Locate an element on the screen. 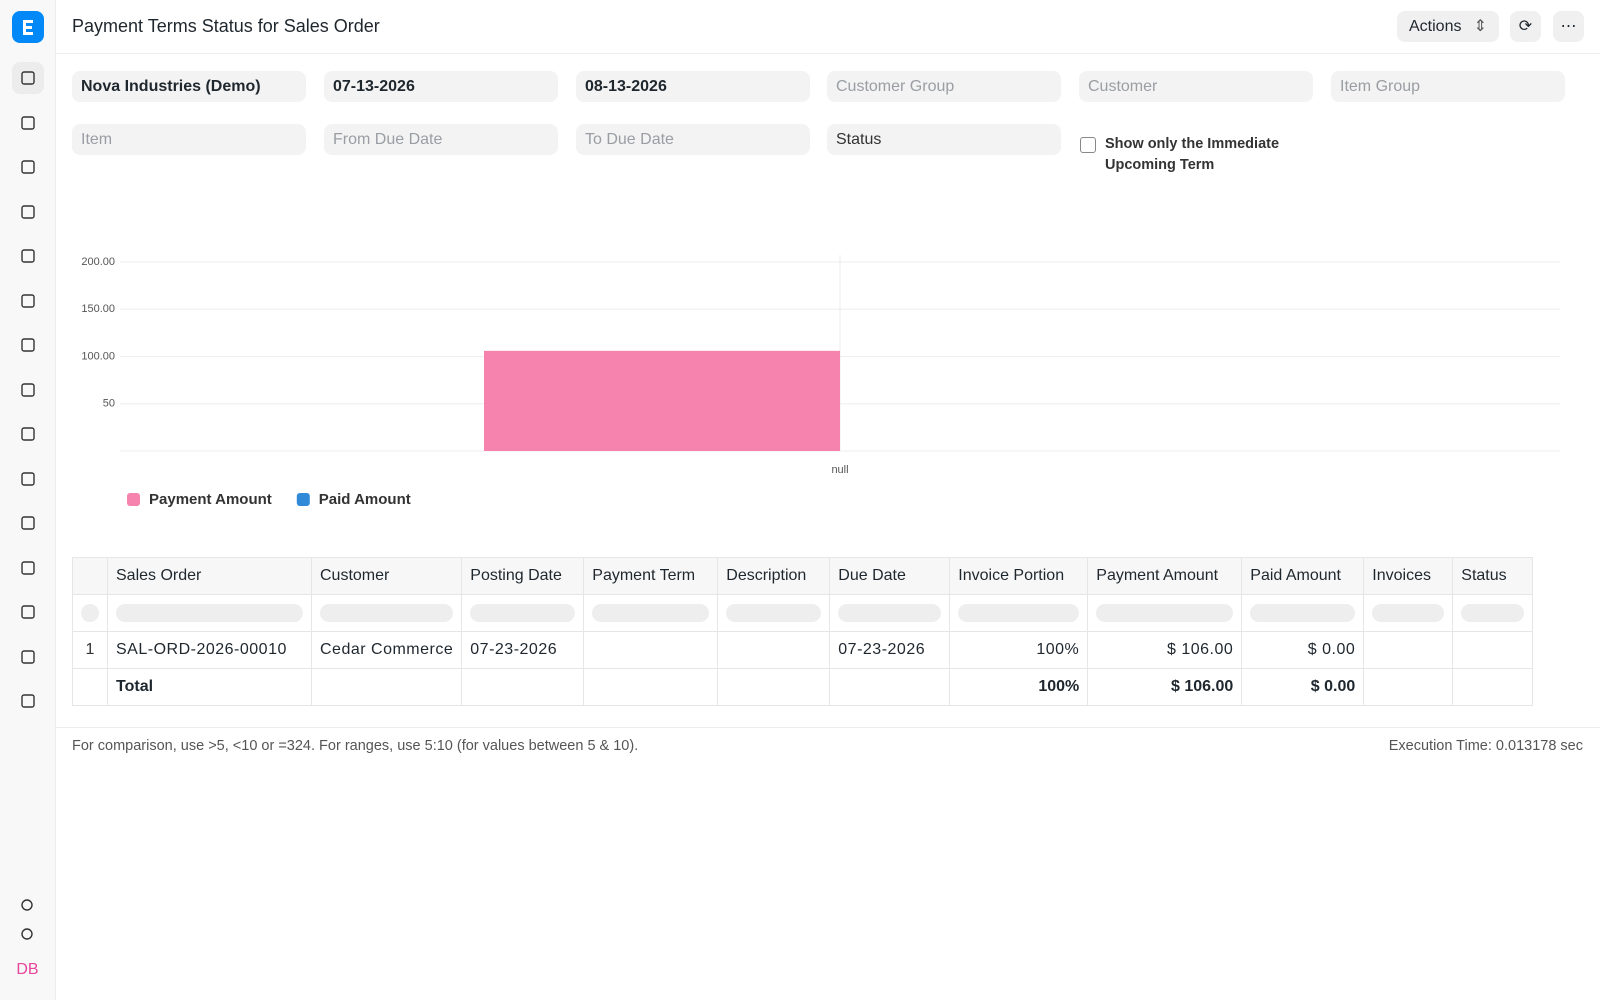 This screenshot has width=1600, height=1000. data-cell: Cedar Commerce is located at coordinates (386, 650).